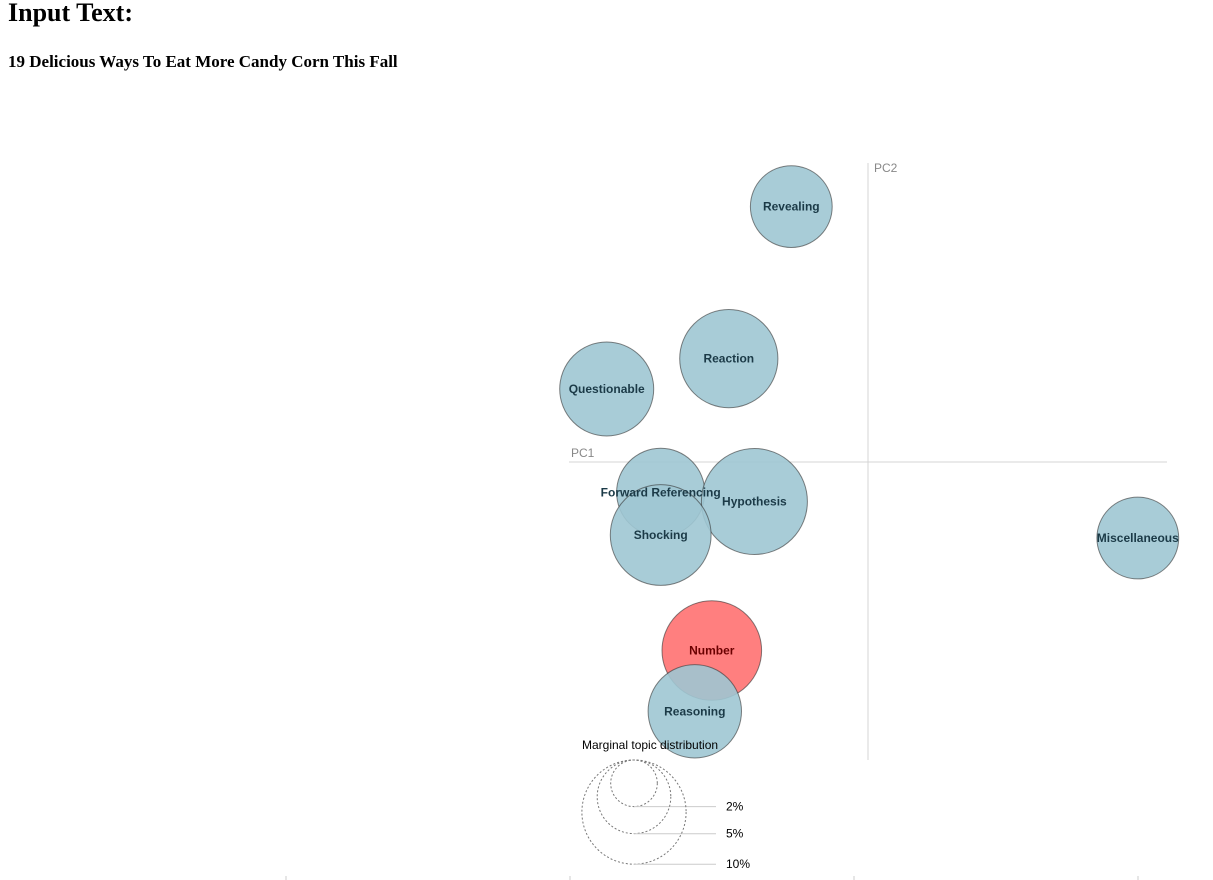 The height and width of the screenshot is (880, 1213). I want to click on topic-label: Revealing, so click(791, 207).